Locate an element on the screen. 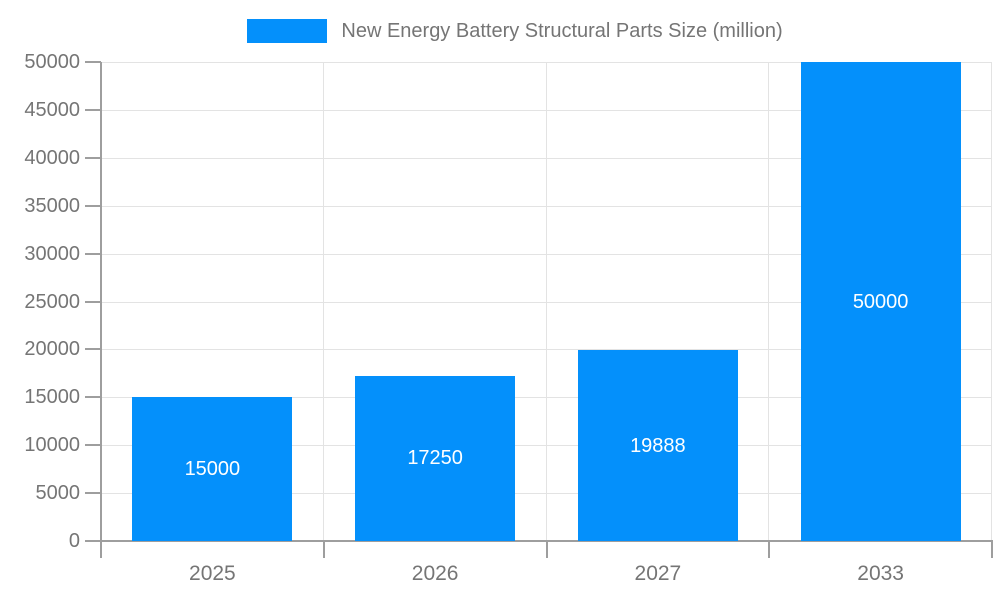  legend-swatch is located at coordinates (287, 31).